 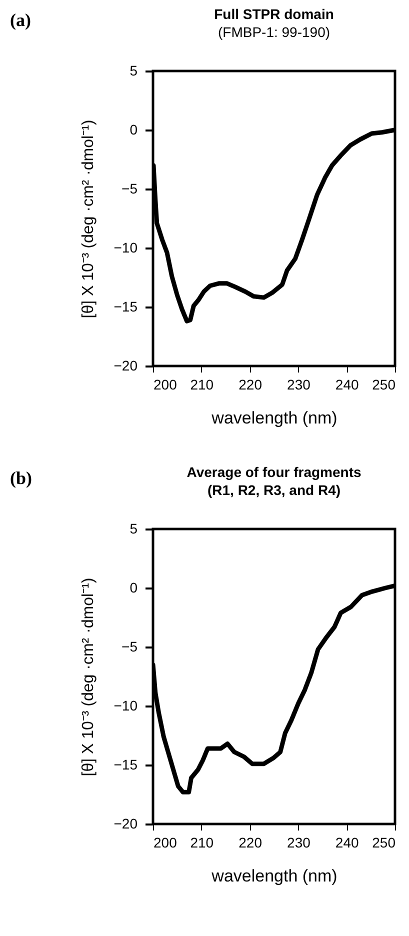 I want to click on chart-title: Average of four fragments, so click(x=274, y=472).